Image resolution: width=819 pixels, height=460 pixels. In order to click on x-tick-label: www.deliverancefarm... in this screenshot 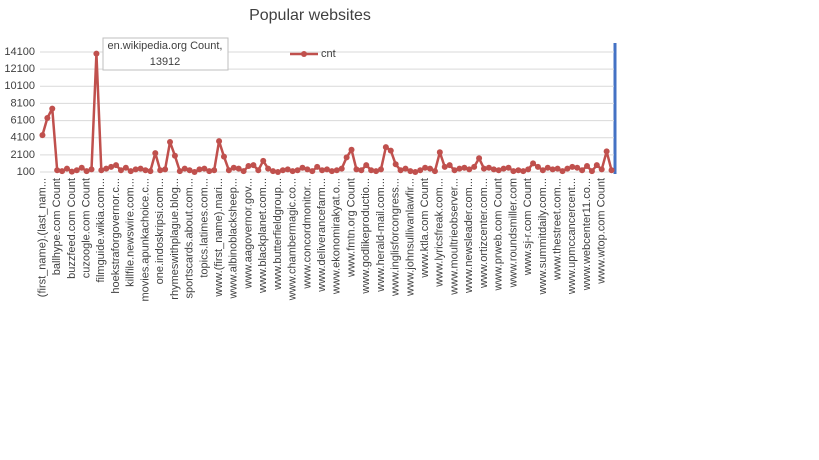, I will do `click(322, 235)`.